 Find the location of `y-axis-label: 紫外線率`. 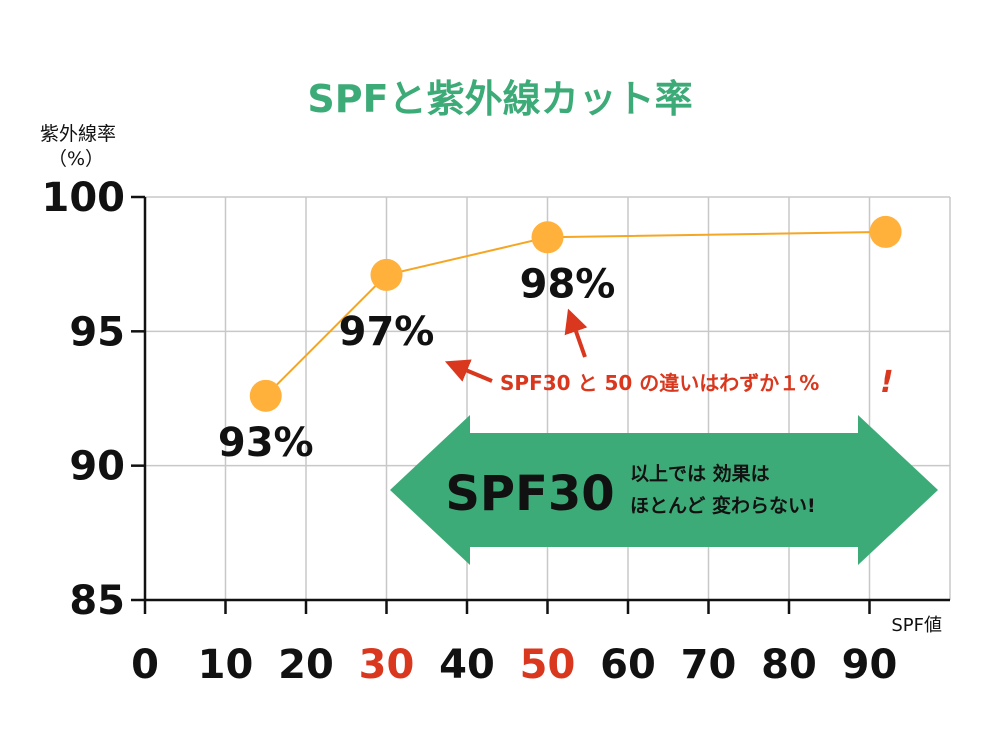

y-axis-label: 紫外線率 is located at coordinates (78, 134).